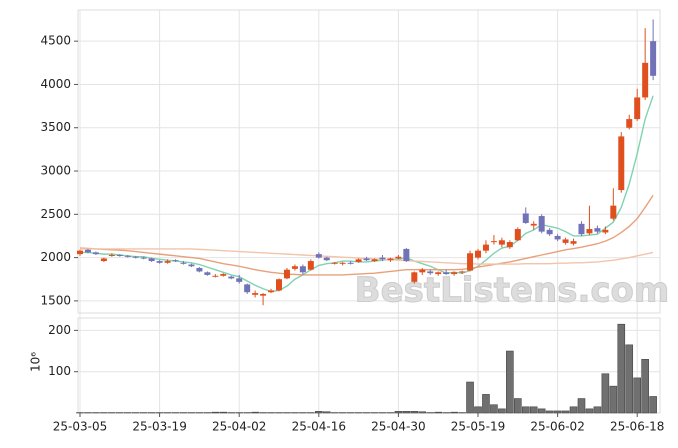  Describe the element at coordinates (55, 171) in the screenshot. I see `y-tick-label: 3000` at that location.